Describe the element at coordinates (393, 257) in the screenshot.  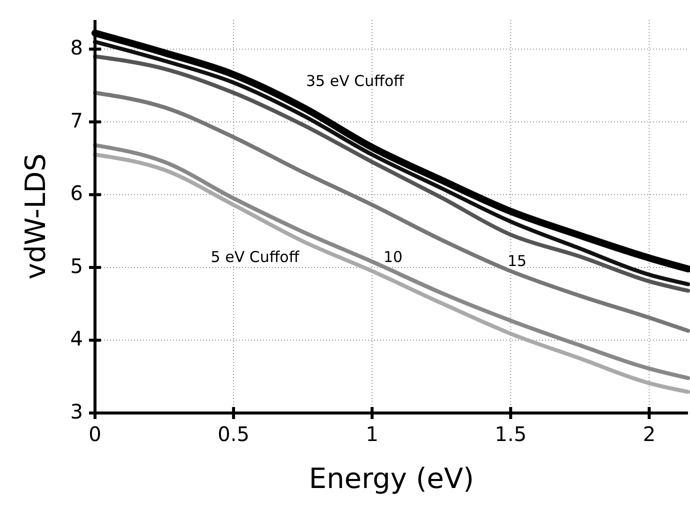
I see `annotation: 10` at that location.